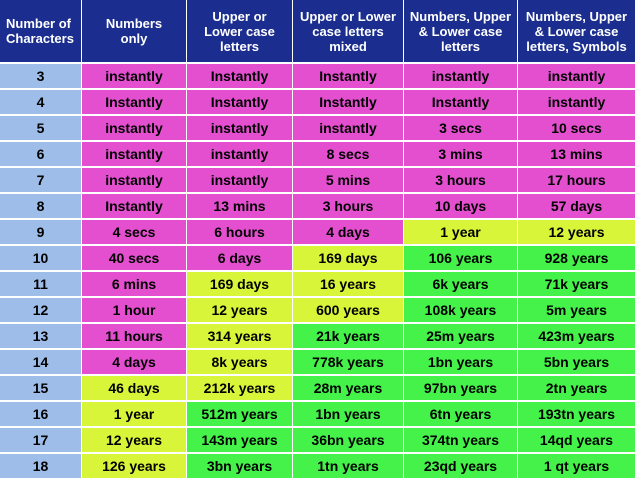 Image resolution: width=636 pixels, height=482 pixels. Describe the element at coordinates (41, 311) in the screenshot. I see `character-count-cell: 12` at that location.